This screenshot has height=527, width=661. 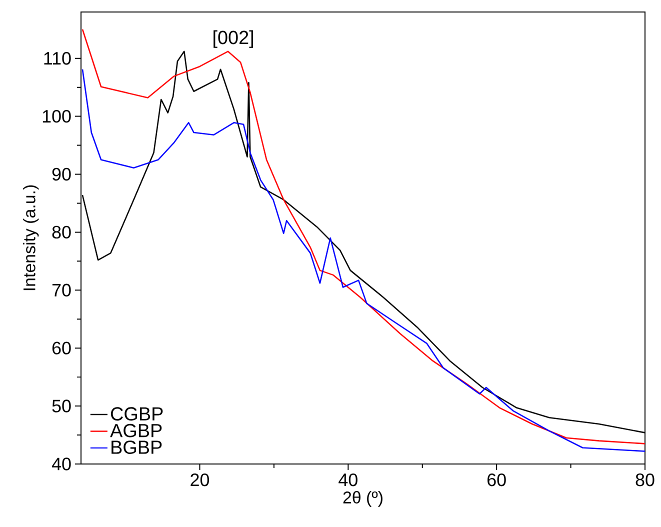 What do you see at coordinates (136, 414) in the screenshot?
I see `legend-label: CGBP` at bounding box center [136, 414].